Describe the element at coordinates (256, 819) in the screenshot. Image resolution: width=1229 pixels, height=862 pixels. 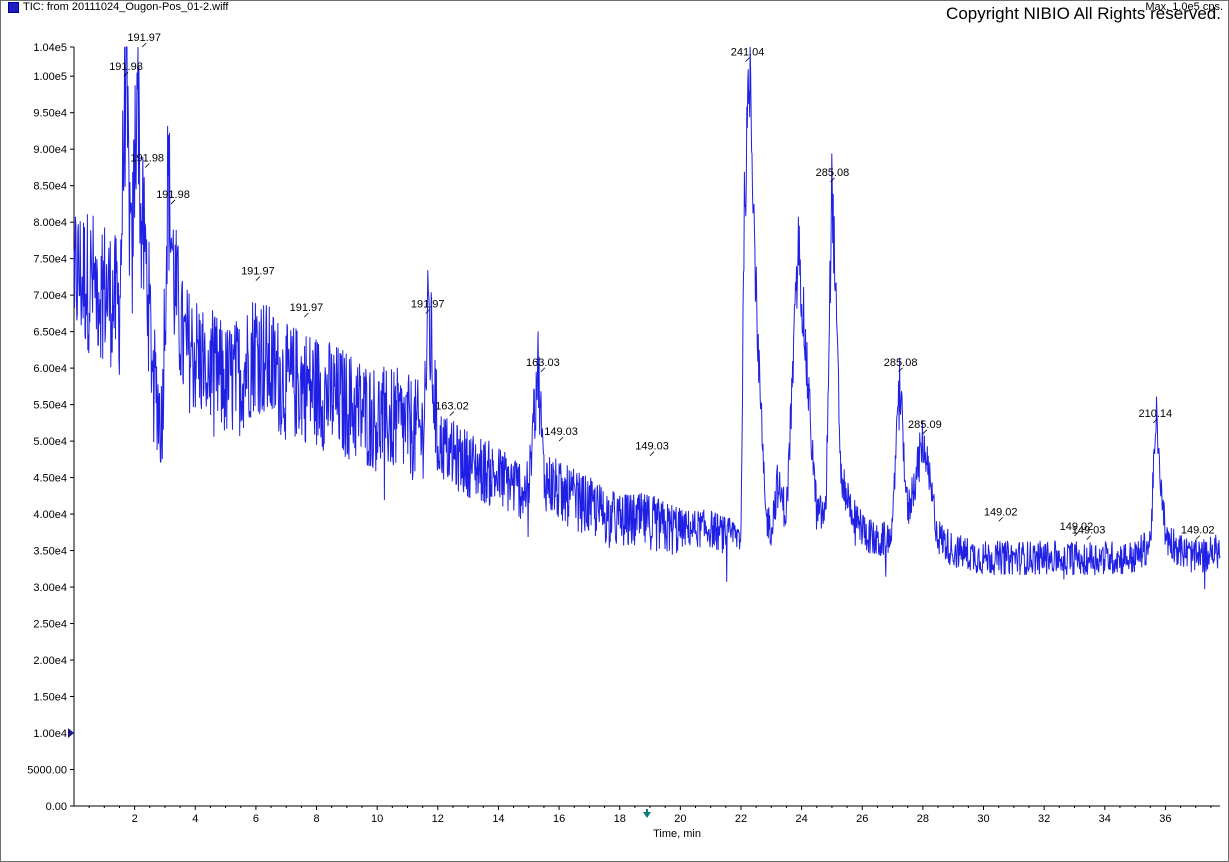
I see `x-tick-label: 6` at that location.